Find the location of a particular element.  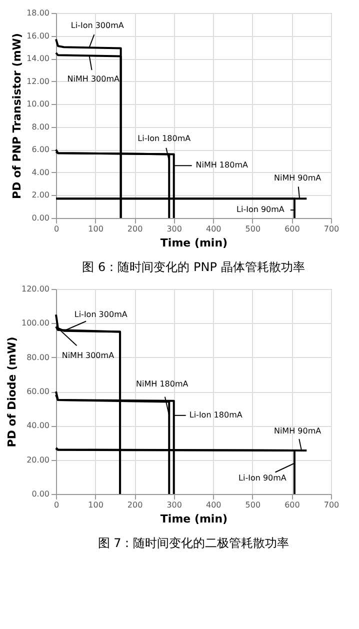

y-tick-label: 14.00 is located at coordinates (38, 59).